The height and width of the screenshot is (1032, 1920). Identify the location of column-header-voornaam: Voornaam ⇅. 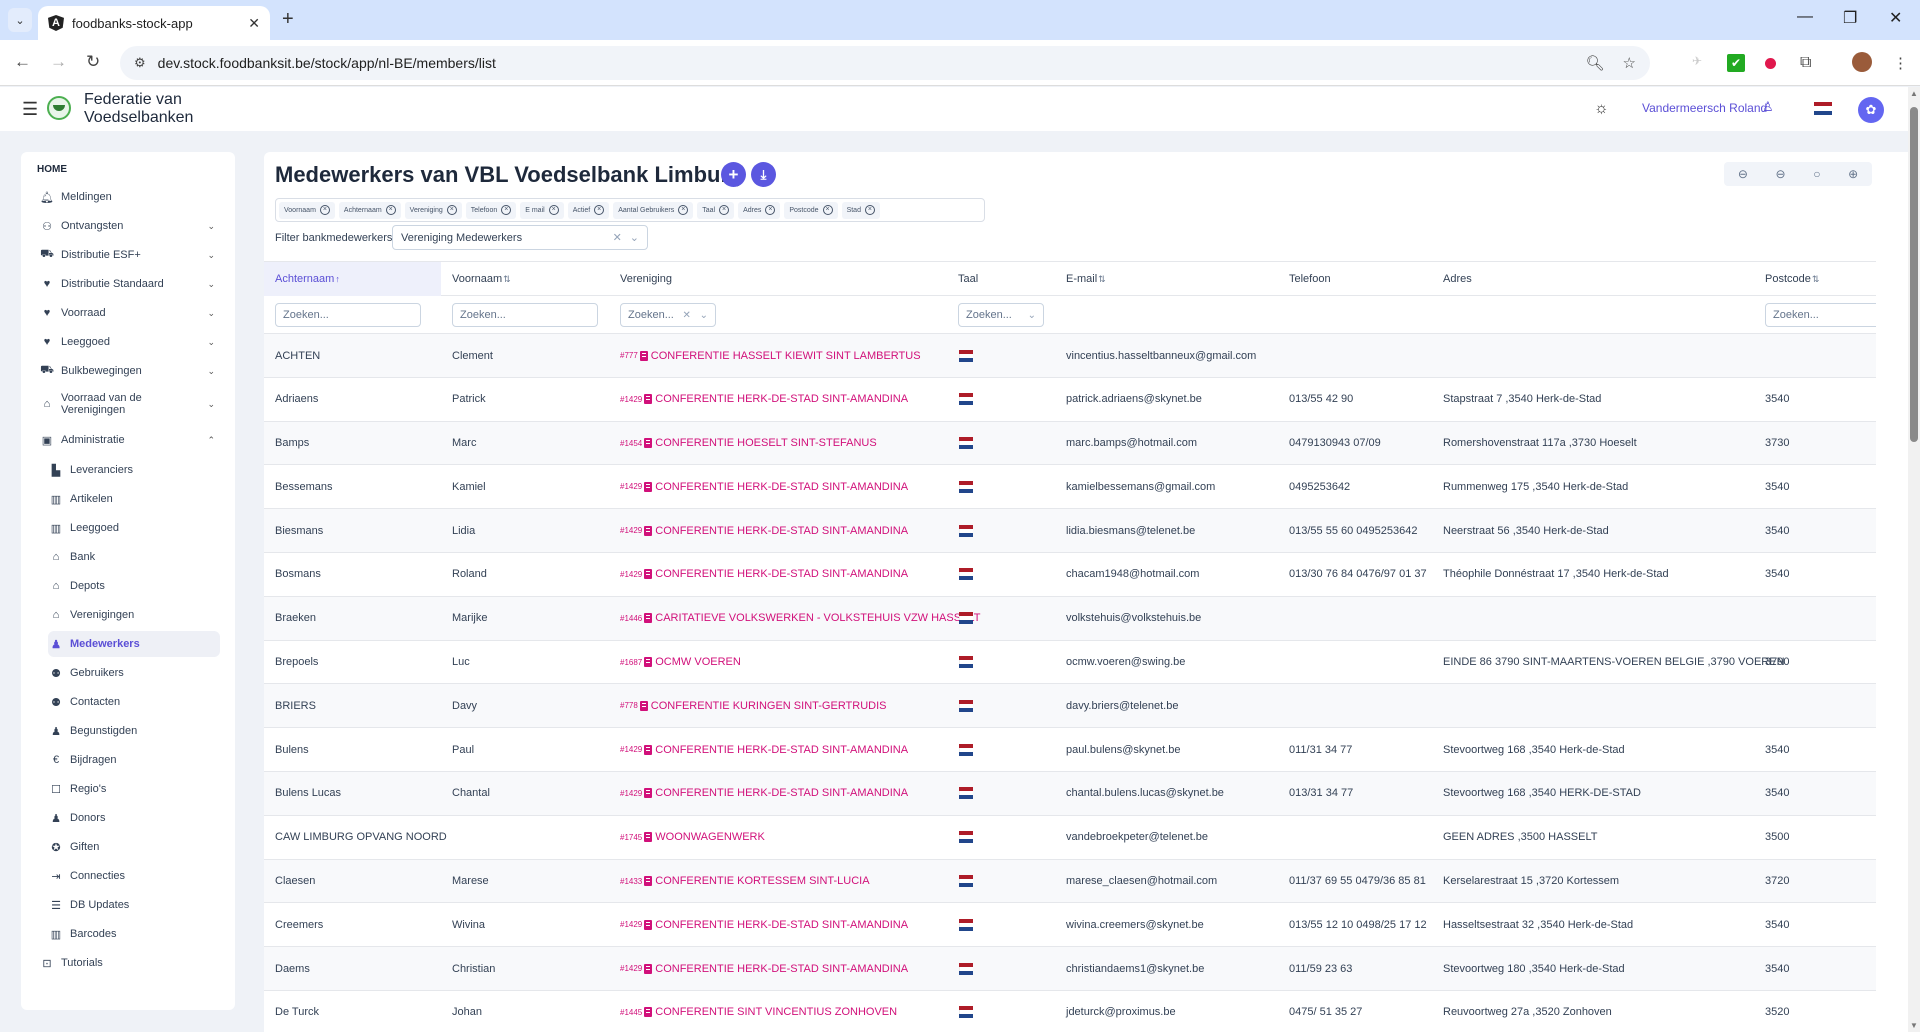
(525, 279).